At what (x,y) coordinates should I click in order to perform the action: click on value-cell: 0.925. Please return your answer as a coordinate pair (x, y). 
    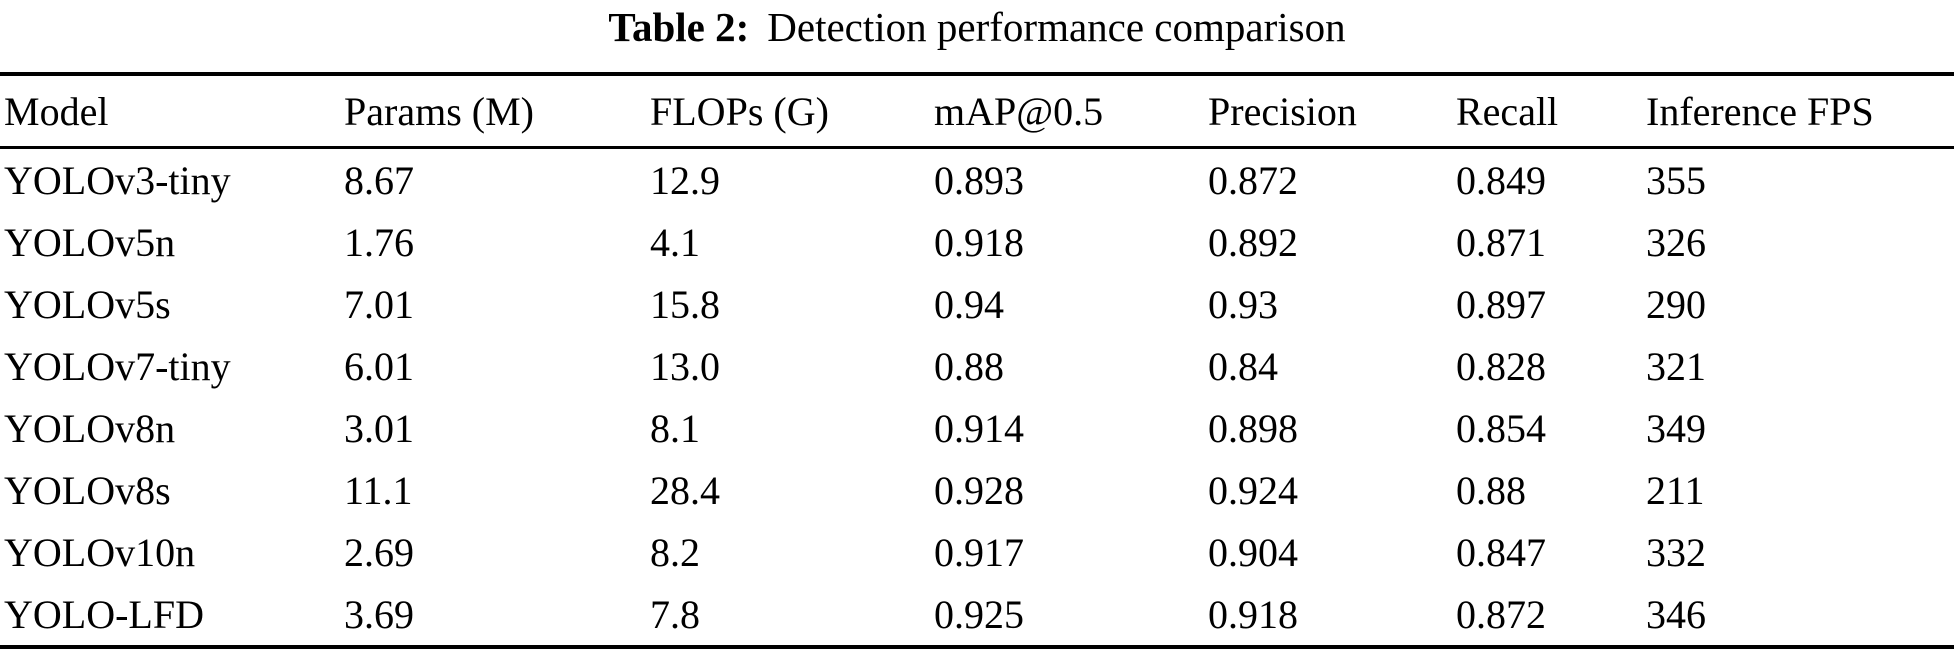
    Looking at the image, I should click on (979, 614).